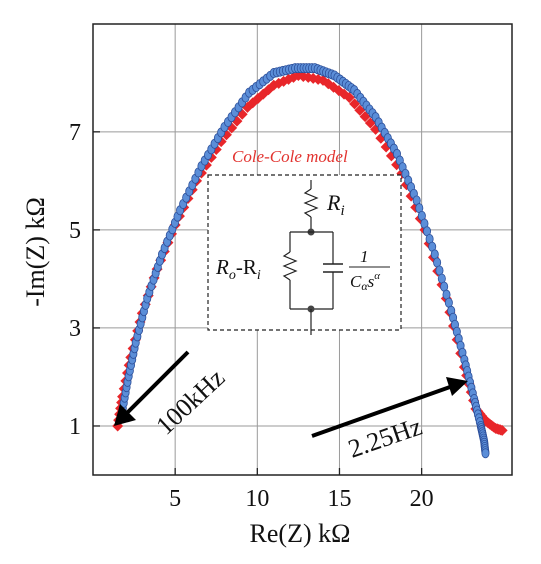 The width and height of the screenshot is (541, 564). I want to click on annotation-100khz: 100kHz, so click(190, 401).